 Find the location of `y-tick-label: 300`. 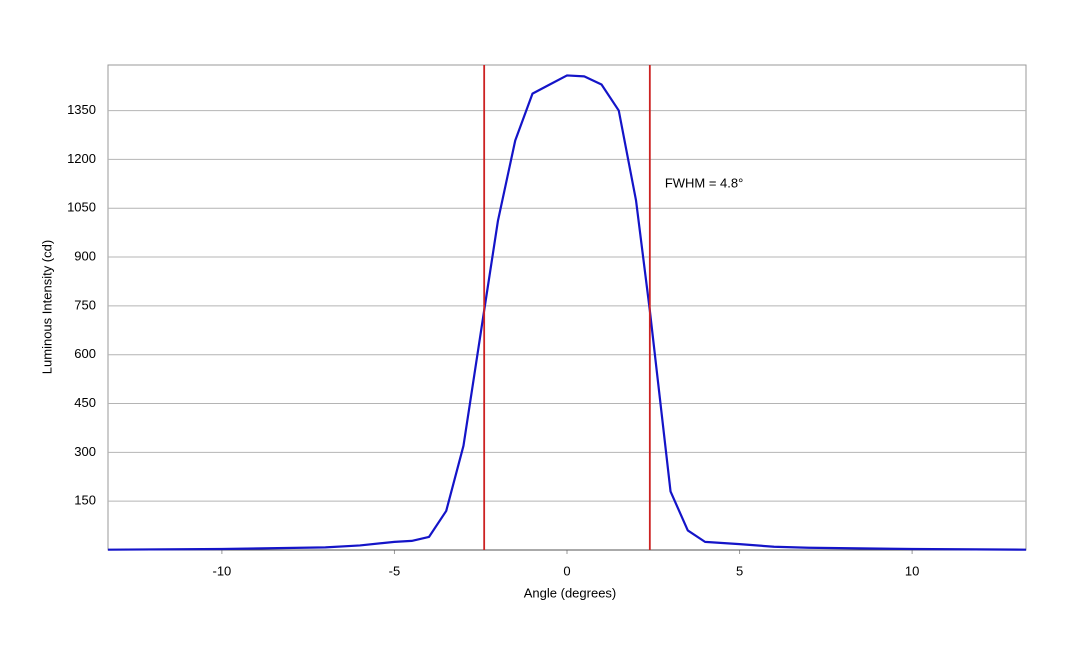

y-tick-label: 300 is located at coordinates (85, 451).